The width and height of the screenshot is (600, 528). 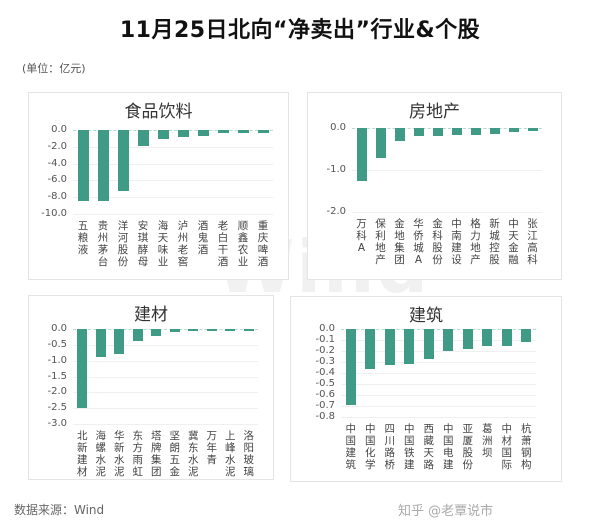 I want to click on x-category-label: 张江高科, so click(x=532, y=242).